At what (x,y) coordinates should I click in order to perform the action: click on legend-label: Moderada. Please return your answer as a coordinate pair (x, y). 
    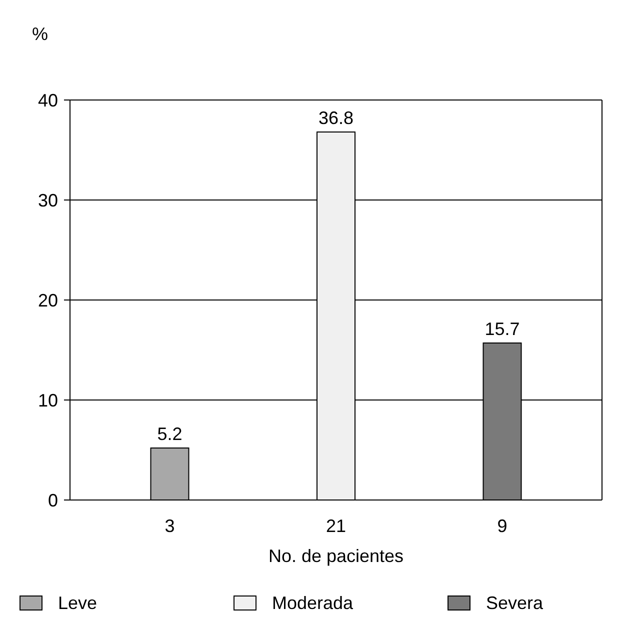
    Looking at the image, I should click on (313, 603).